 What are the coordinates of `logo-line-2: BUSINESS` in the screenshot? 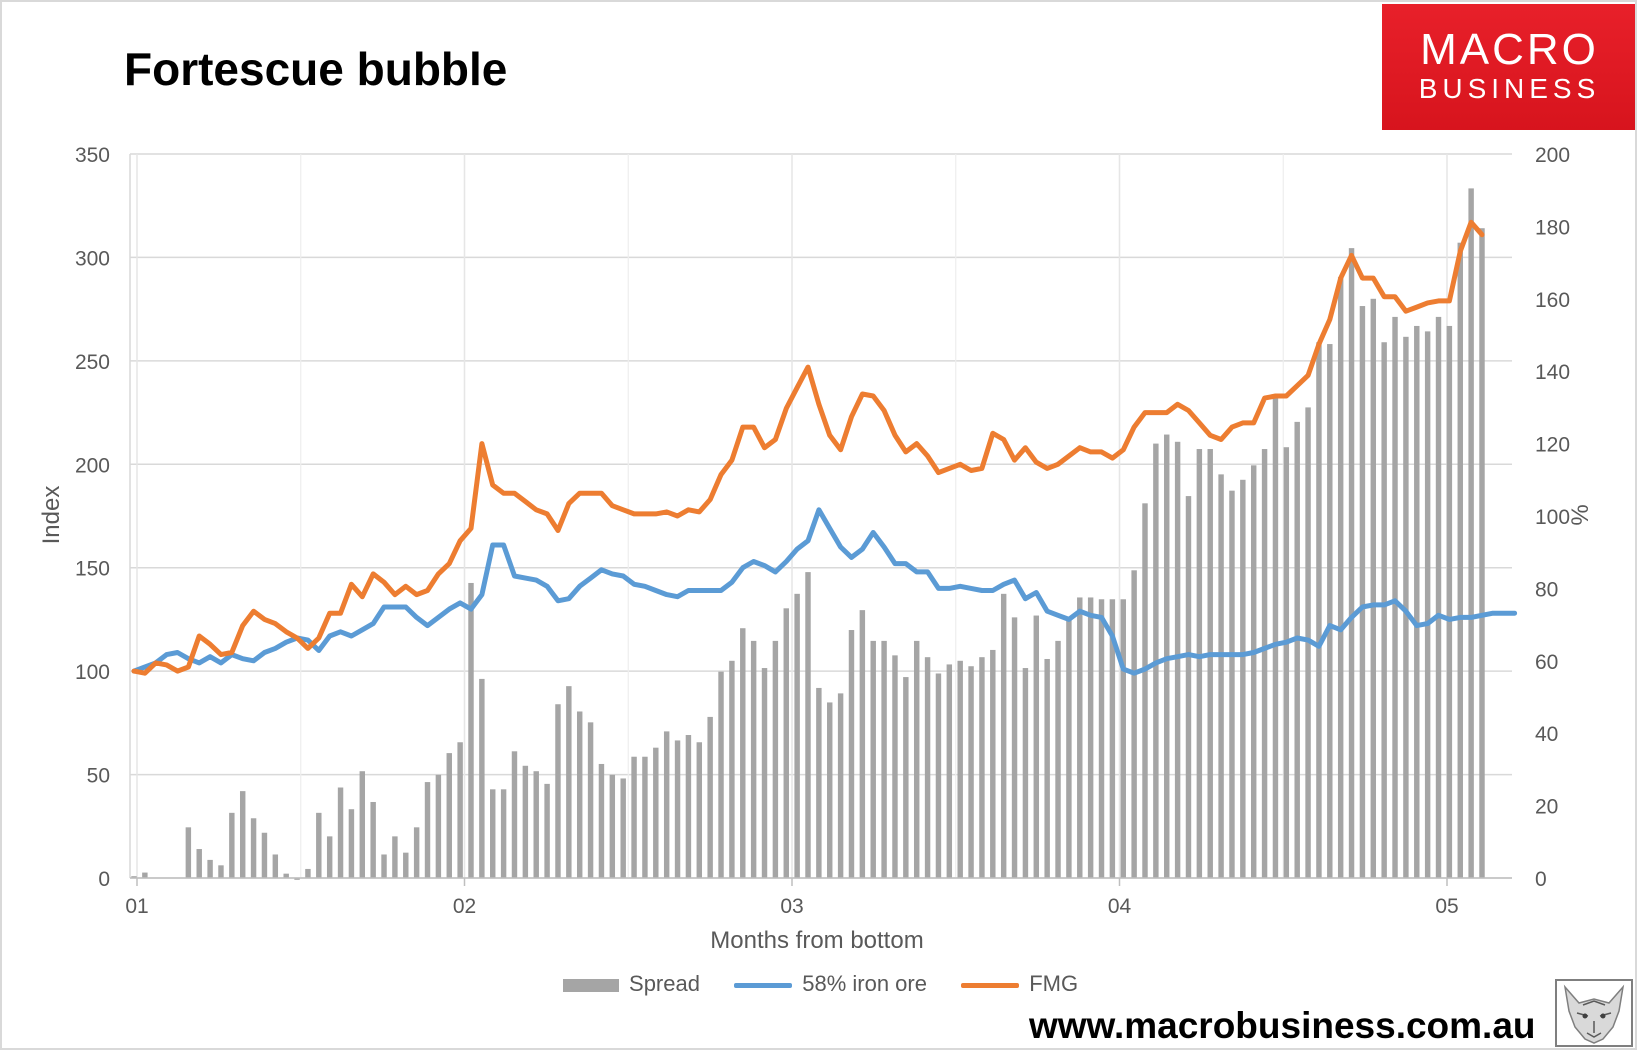 It's located at (1509, 88).